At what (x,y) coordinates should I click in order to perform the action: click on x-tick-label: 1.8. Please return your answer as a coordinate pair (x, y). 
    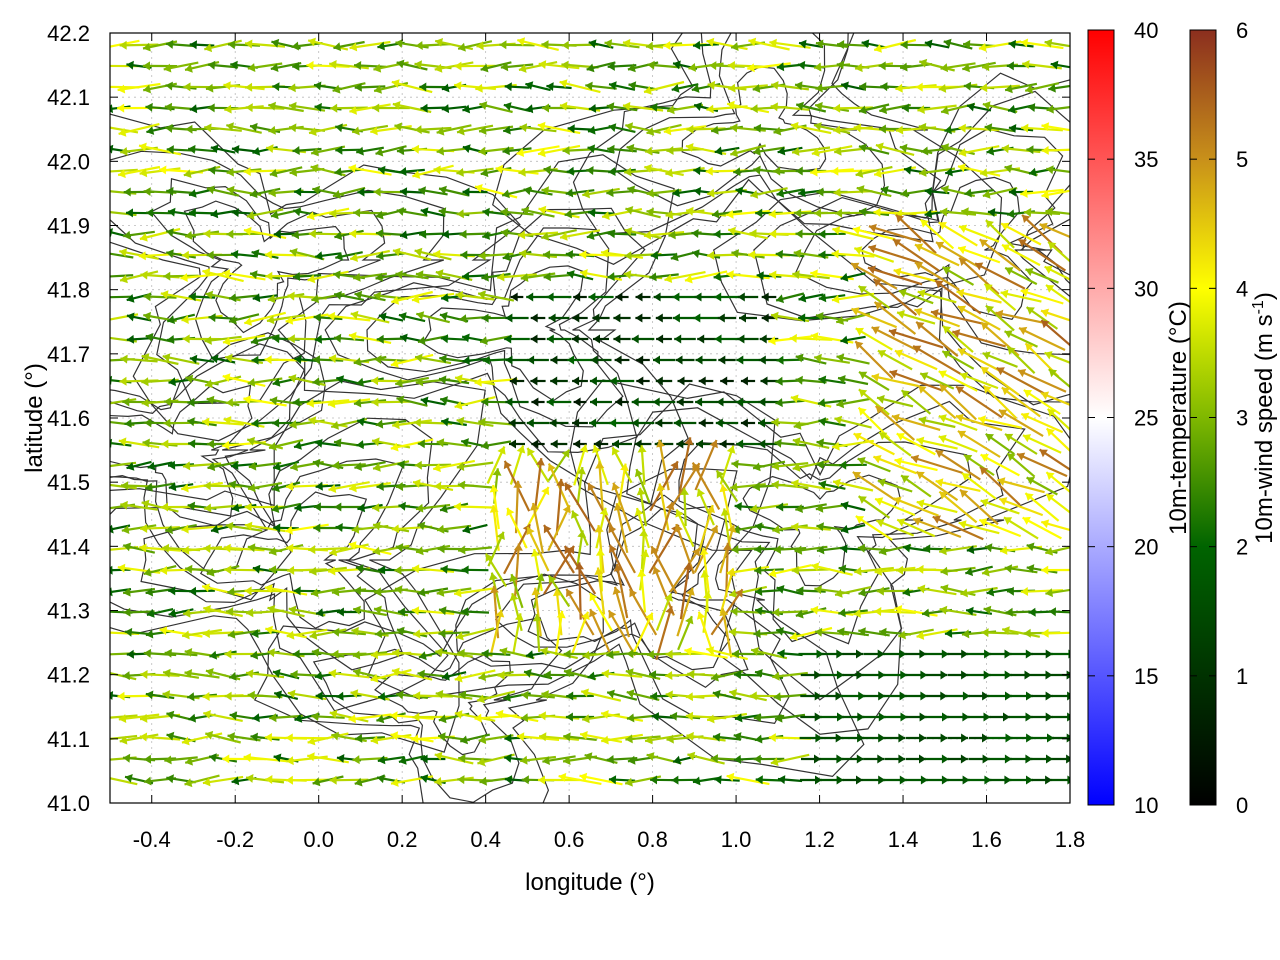
    Looking at the image, I should click on (1070, 839).